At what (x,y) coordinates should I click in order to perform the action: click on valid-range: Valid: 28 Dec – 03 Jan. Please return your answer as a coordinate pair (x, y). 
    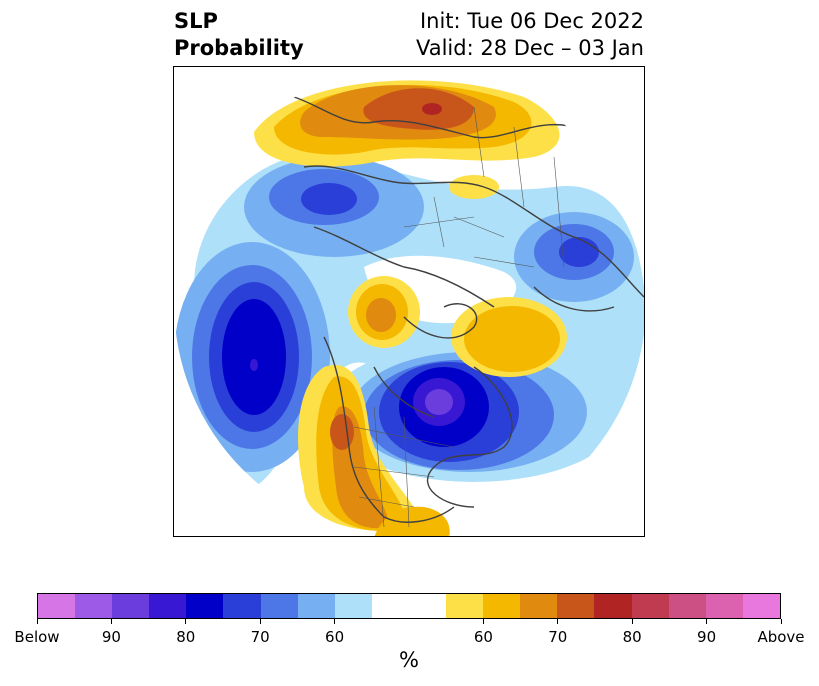
    Looking at the image, I should click on (529, 48).